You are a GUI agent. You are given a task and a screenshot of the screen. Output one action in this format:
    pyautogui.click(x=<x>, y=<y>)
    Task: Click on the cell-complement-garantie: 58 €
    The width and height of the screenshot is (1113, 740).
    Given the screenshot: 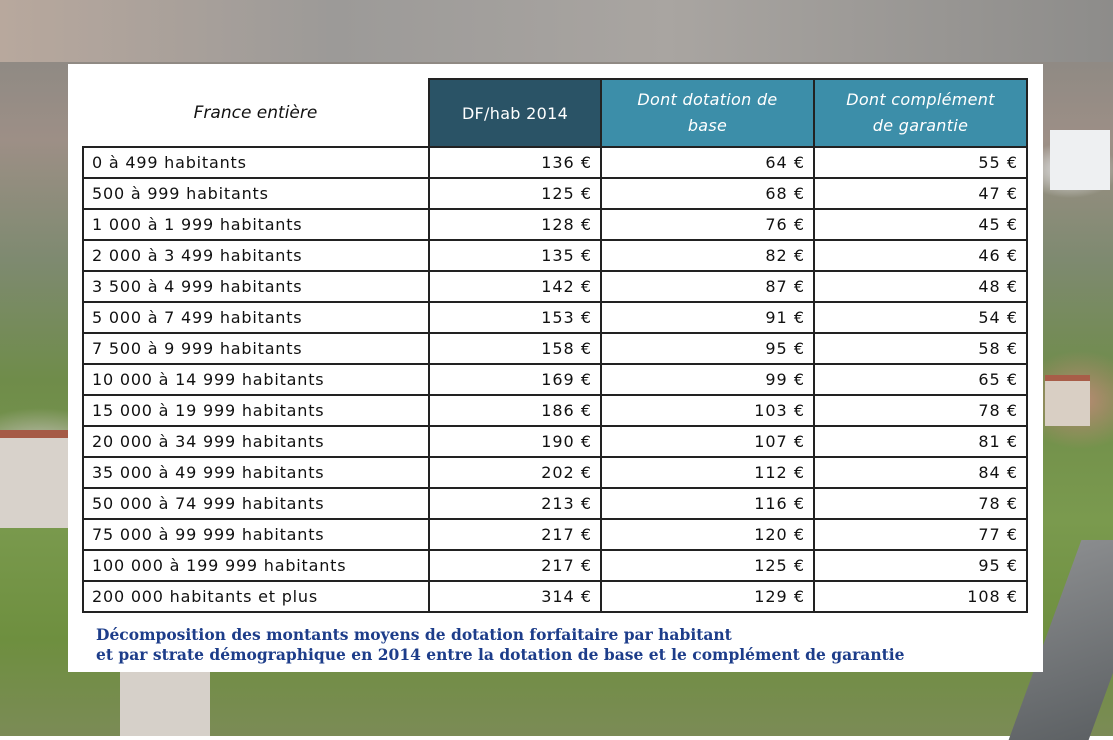 What is the action you would take?
    pyautogui.click(x=920, y=348)
    